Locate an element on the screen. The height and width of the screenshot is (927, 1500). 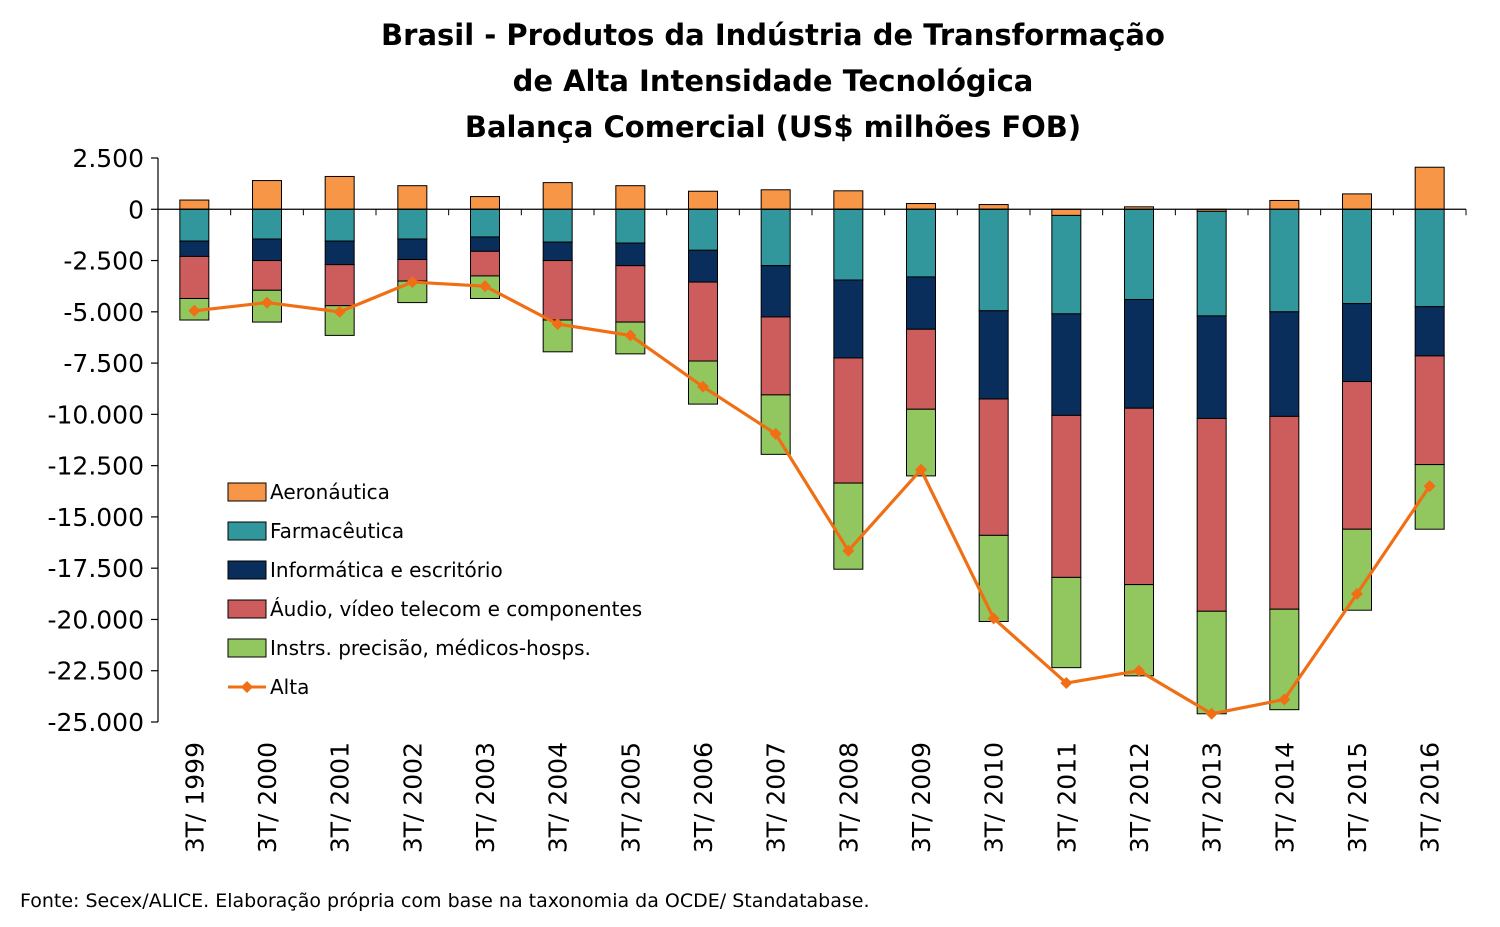
x-tick-label: 3T/ 2012 is located at coordinates (1139, 797).